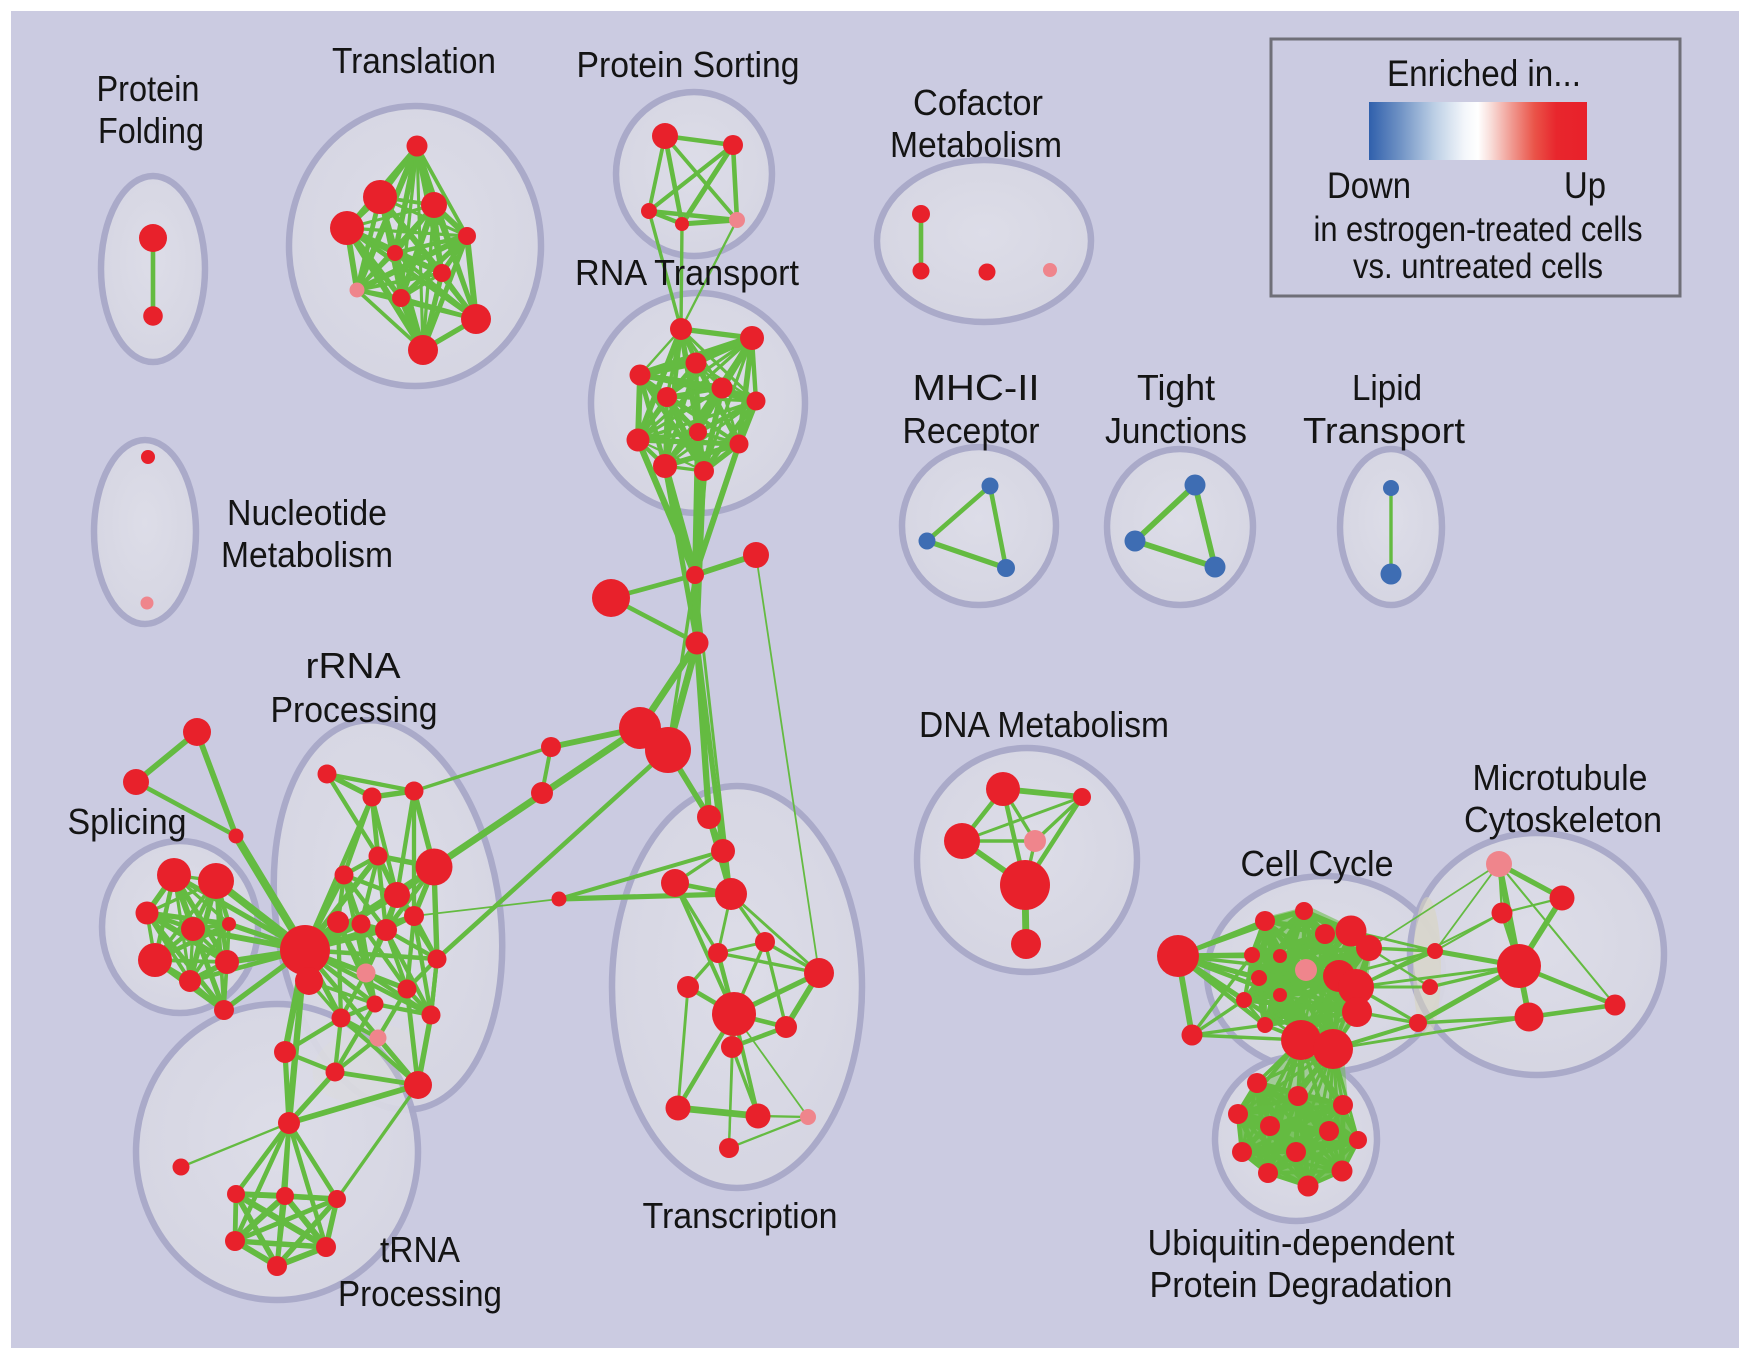 The image size is (1750, 1360). I want to click on svg-text: Lipid, so click(1387, 387).